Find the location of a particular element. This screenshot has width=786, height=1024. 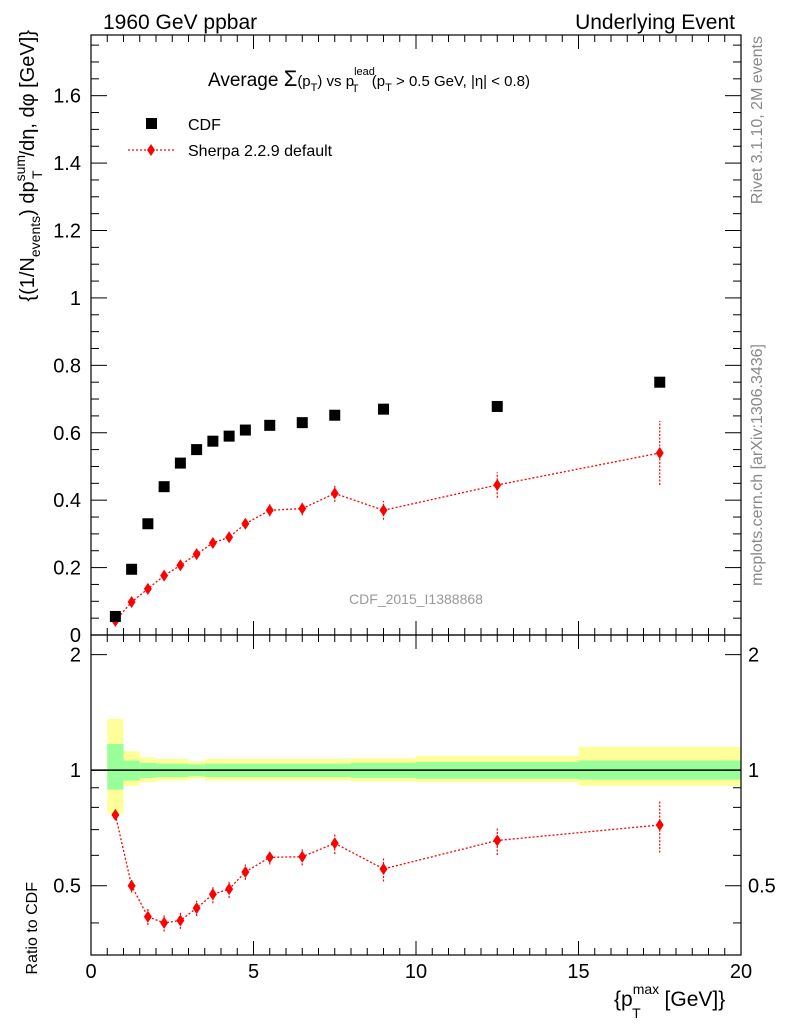

x-tick-label-0: 0 is located at coordinates (90, 972).